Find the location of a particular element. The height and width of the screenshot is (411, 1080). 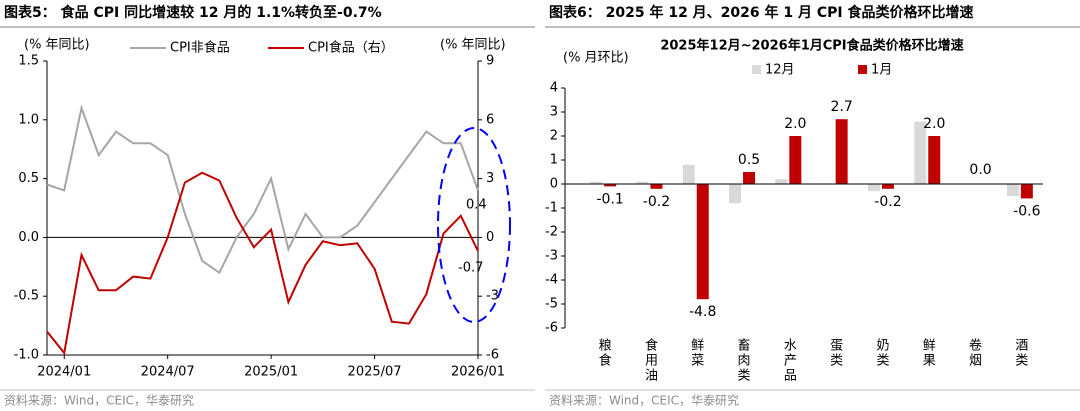

x-tick-label: 水产品 is located at coordinates (789, 360).